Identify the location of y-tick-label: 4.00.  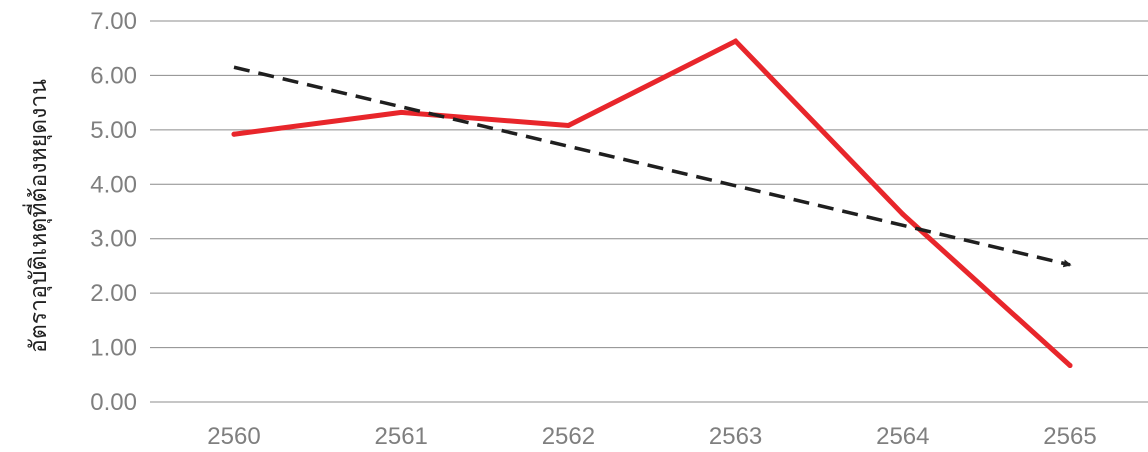
(113, 184).